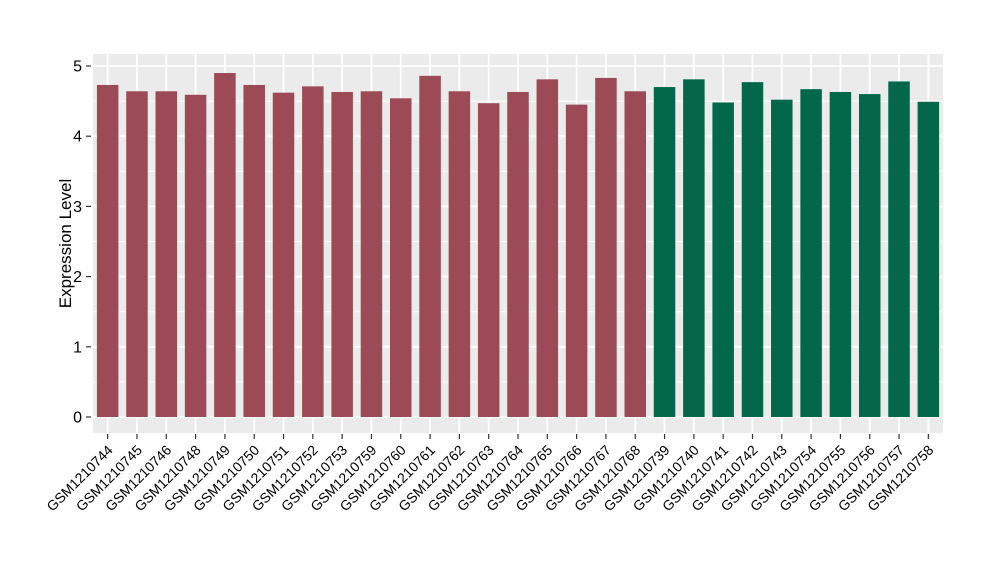 This screenshot has height=580, width=1000. What do you see at coordinates (313, 251) in the screenshot?
I see `bar-GSM1210752` at bounding box center [313, 251].